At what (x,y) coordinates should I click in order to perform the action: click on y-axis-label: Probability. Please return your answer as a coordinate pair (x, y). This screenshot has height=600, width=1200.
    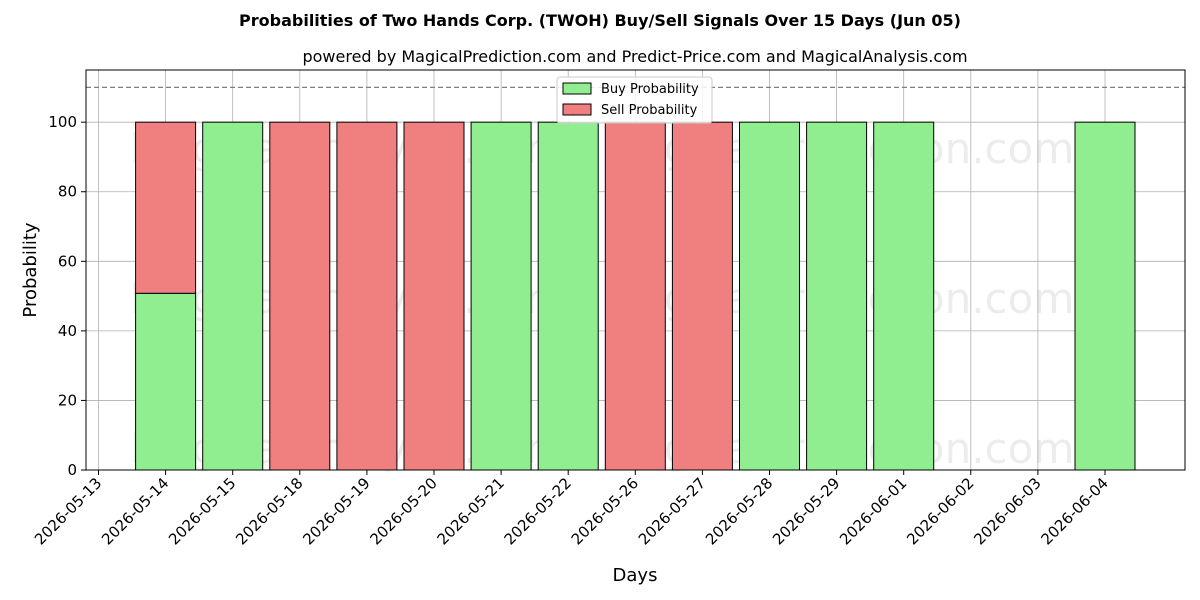
    Looking at the image, I should click on (30, 269).